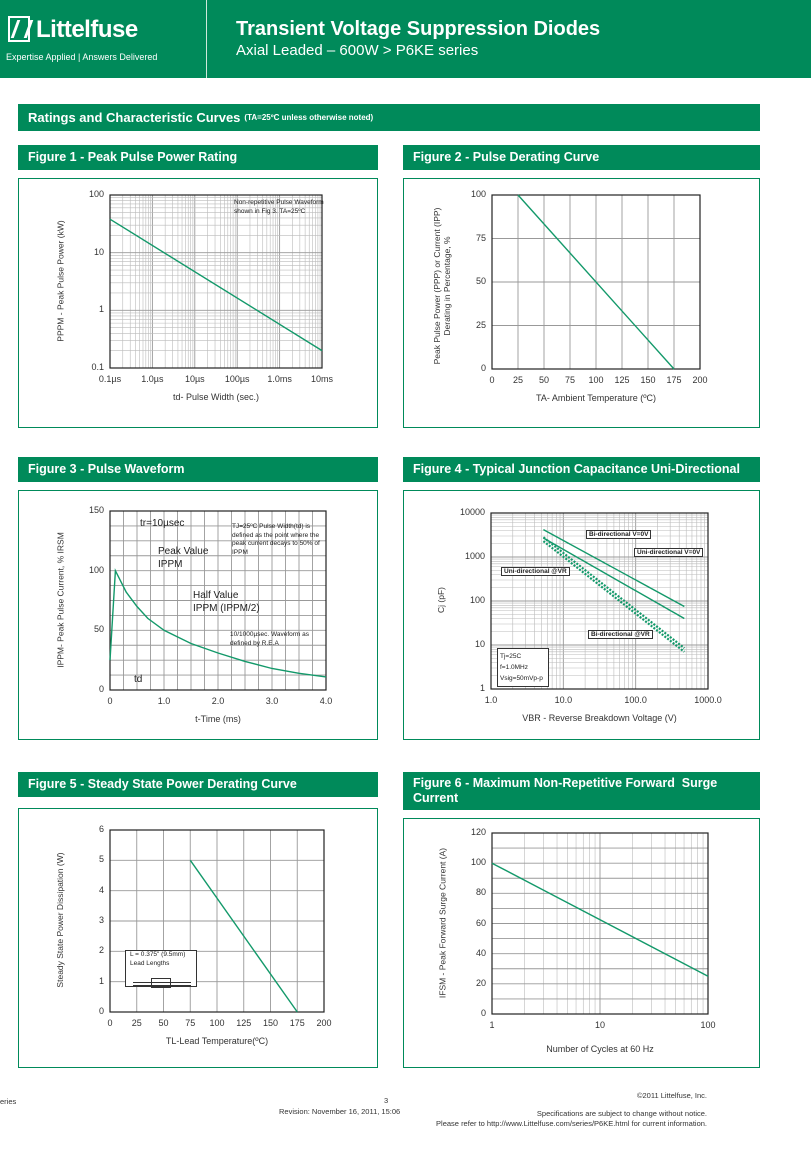 The height and width of the screenshot is (1159, 811). Describe the element at coordinates (101, 829) in the screenshot. I see `y-tick-label: 6` at that location.